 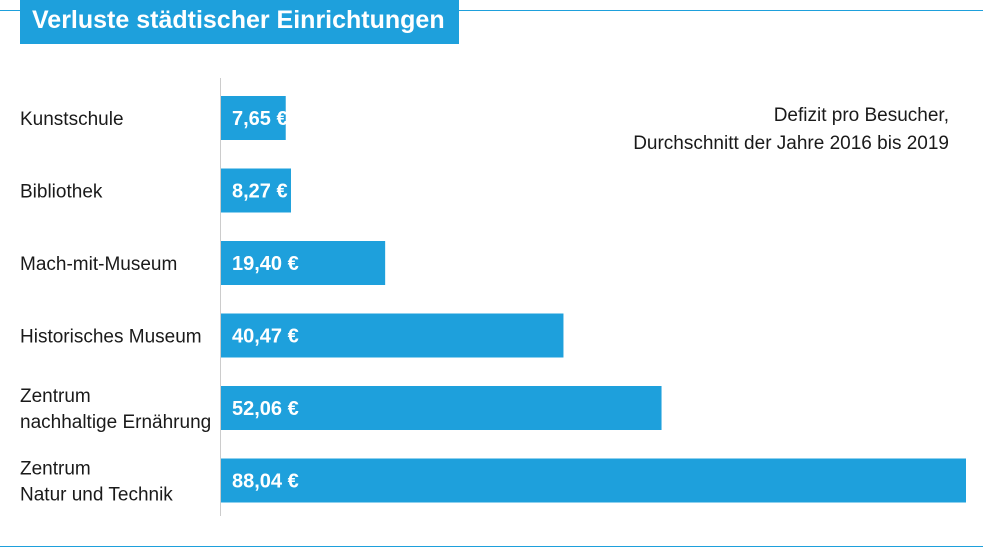 I want to click on category-label: nachhaltige Ernährung, so click(x=115, y=422).